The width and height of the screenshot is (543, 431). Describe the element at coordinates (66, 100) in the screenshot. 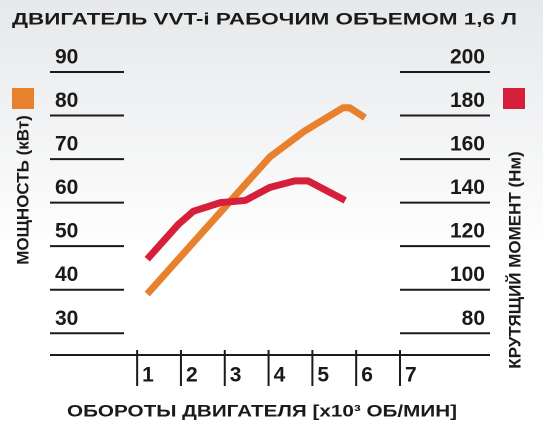

I see `y-tick-label: 80` at that location.